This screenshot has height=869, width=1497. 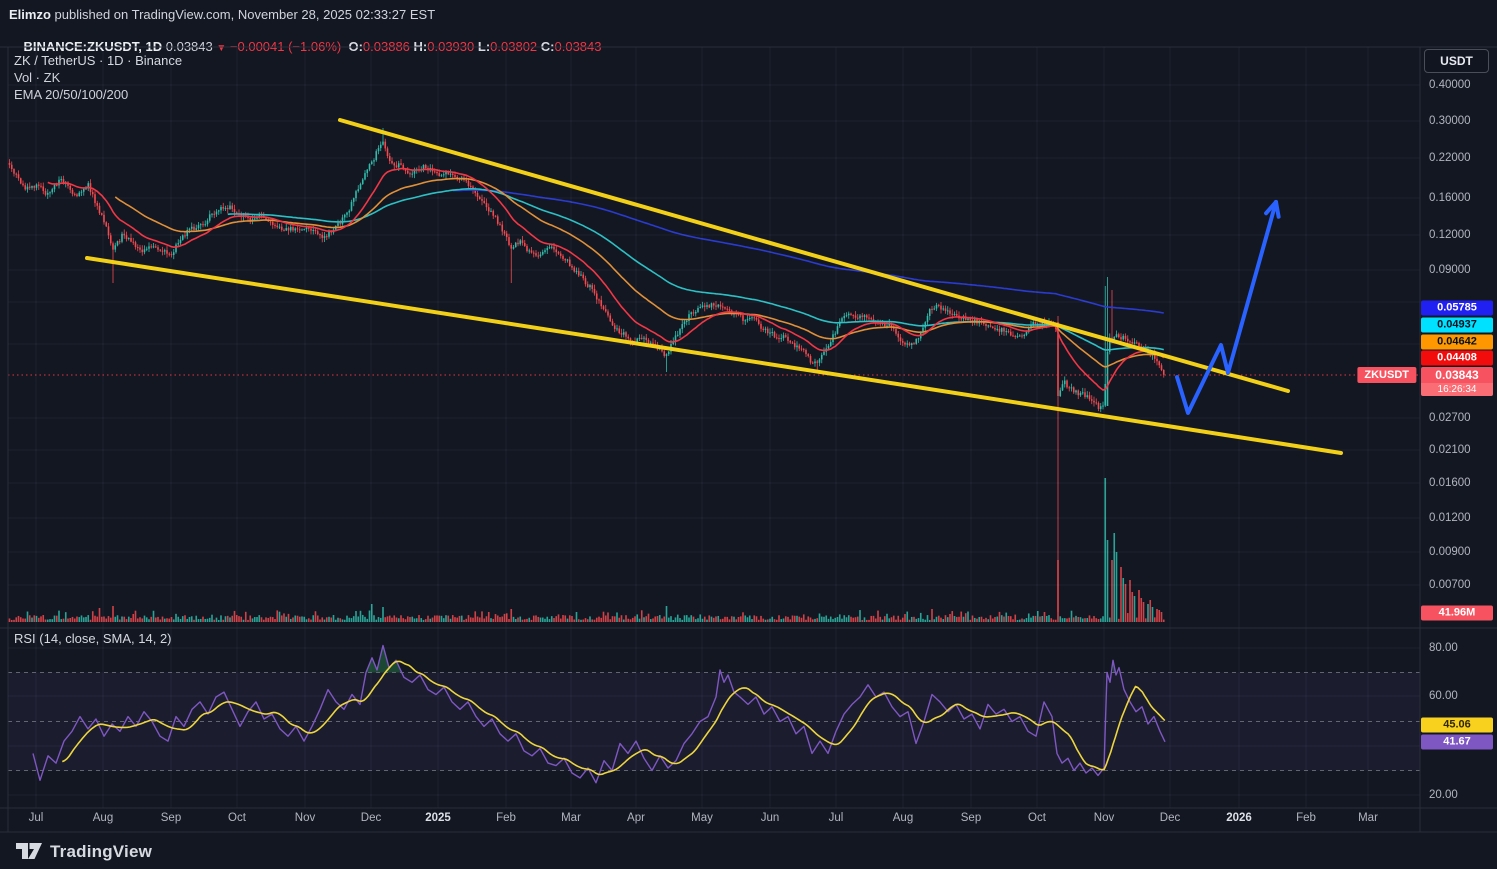 I want to click on price-axis-label: 0.09000, so click(x=1450, y=270).